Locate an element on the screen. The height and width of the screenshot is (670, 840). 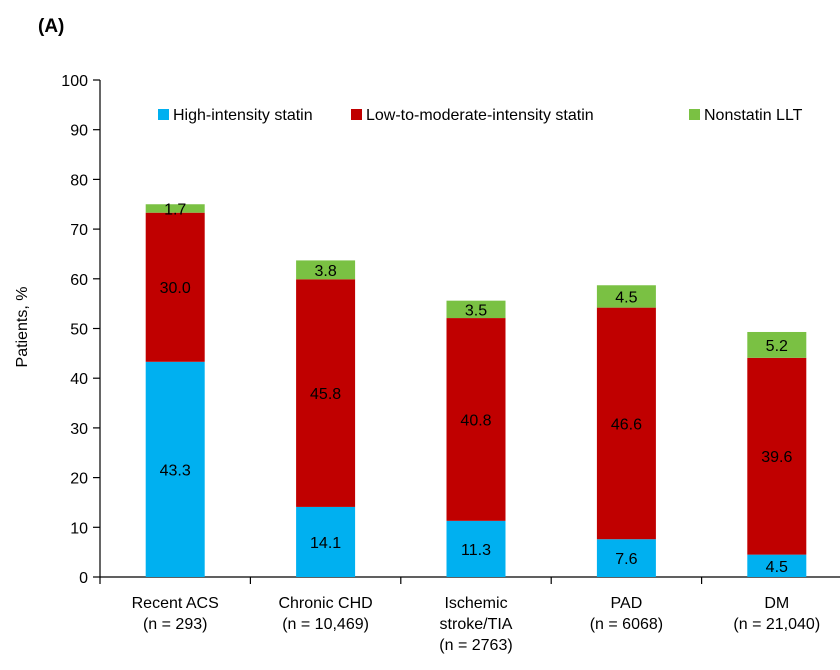
bar-value-label: 45.8 is located at coordinates (325, 394).